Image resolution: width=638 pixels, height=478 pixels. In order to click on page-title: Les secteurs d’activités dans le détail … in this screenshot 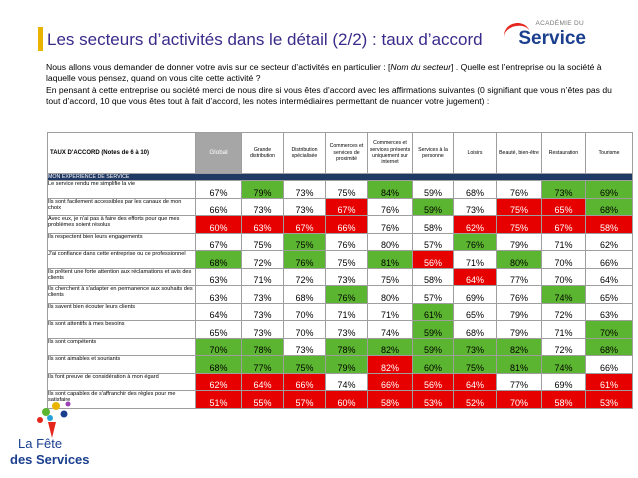, I will do `click(265, 39)`.